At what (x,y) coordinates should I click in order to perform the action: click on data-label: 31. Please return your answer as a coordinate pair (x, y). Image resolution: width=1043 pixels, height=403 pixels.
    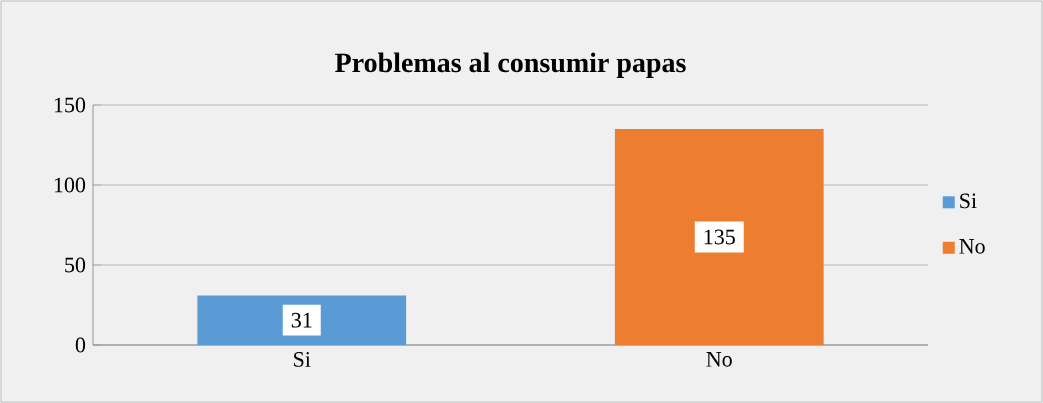
    Looking at the image, I should click on (301, 320).